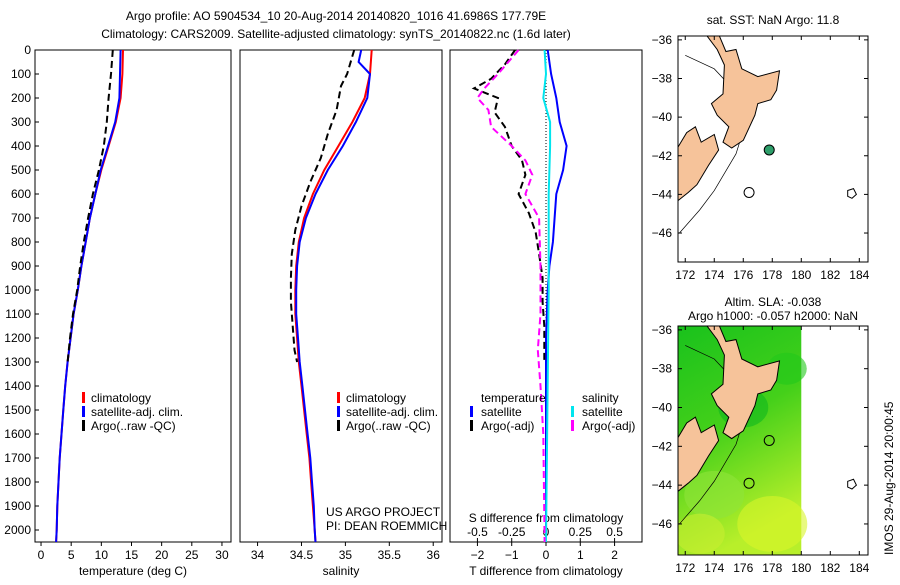  What do you see at coordinates (71, 555) in the screenshot?
I see `x-tick-label: 5` at bounding box center [71, 555].